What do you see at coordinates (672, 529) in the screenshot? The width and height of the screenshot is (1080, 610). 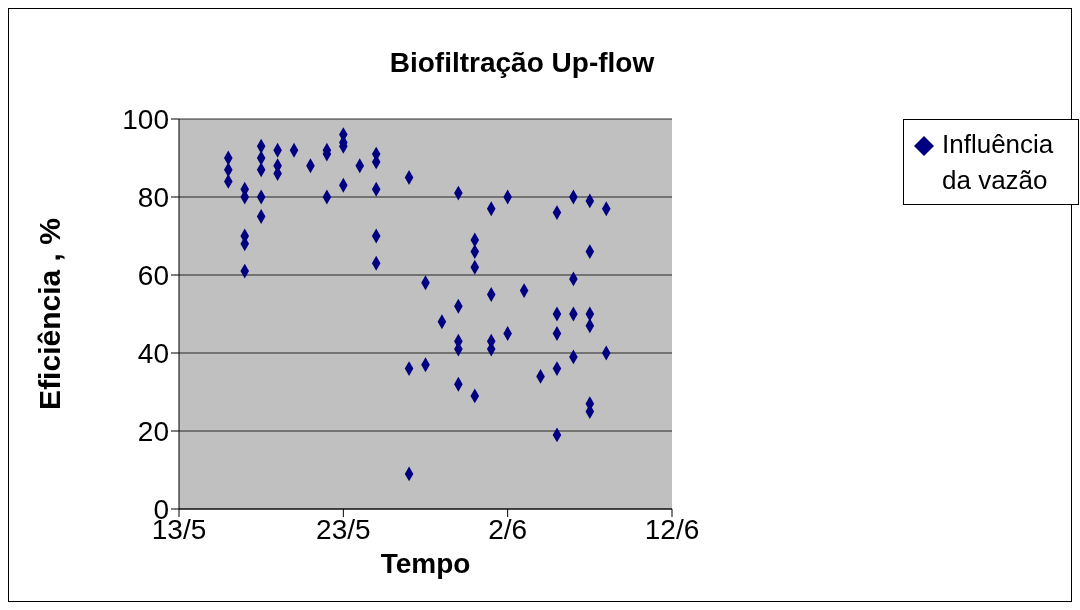 I see `x-tick-label: 12/6` at bounding box center [672, 529].